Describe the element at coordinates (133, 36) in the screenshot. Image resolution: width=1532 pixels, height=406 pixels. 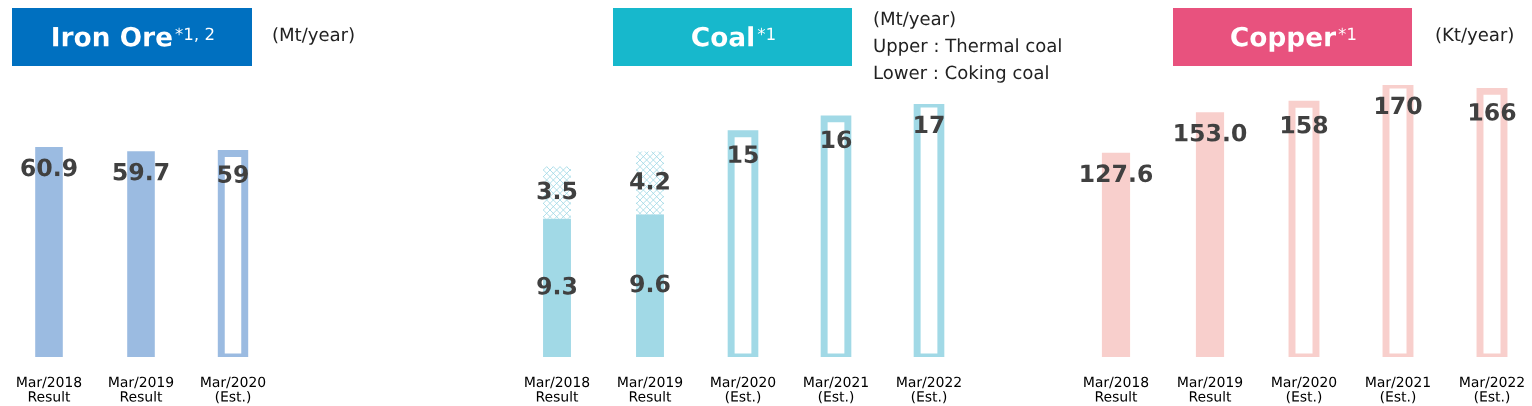
I see `chart-title: Iron Ore*1, 2` at that location.